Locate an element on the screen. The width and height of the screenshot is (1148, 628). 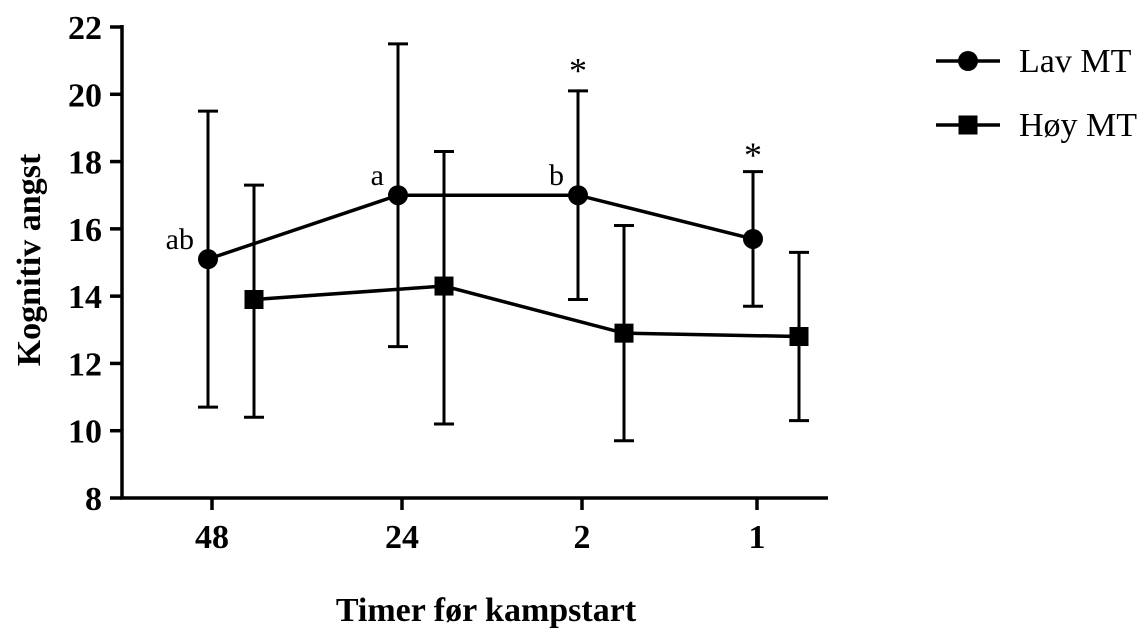
point-label: a is located at coordinates (377, 175).